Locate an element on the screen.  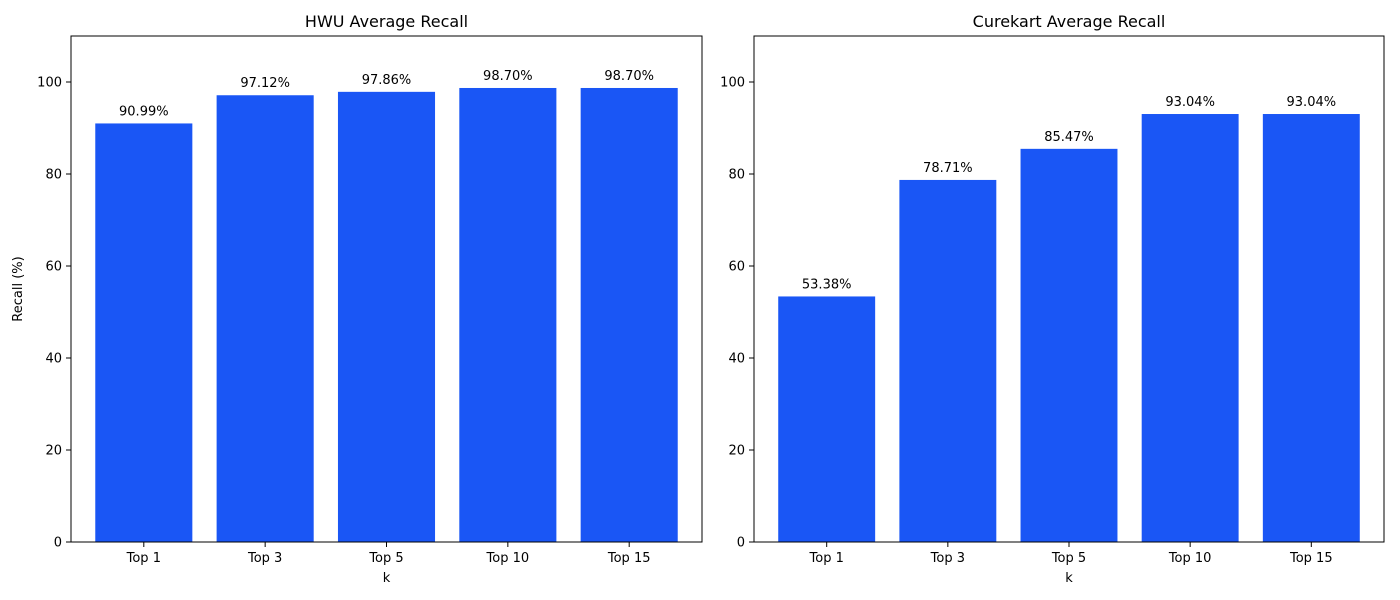
data-label-3: 93.04% is located at coordinates (1190, 102).